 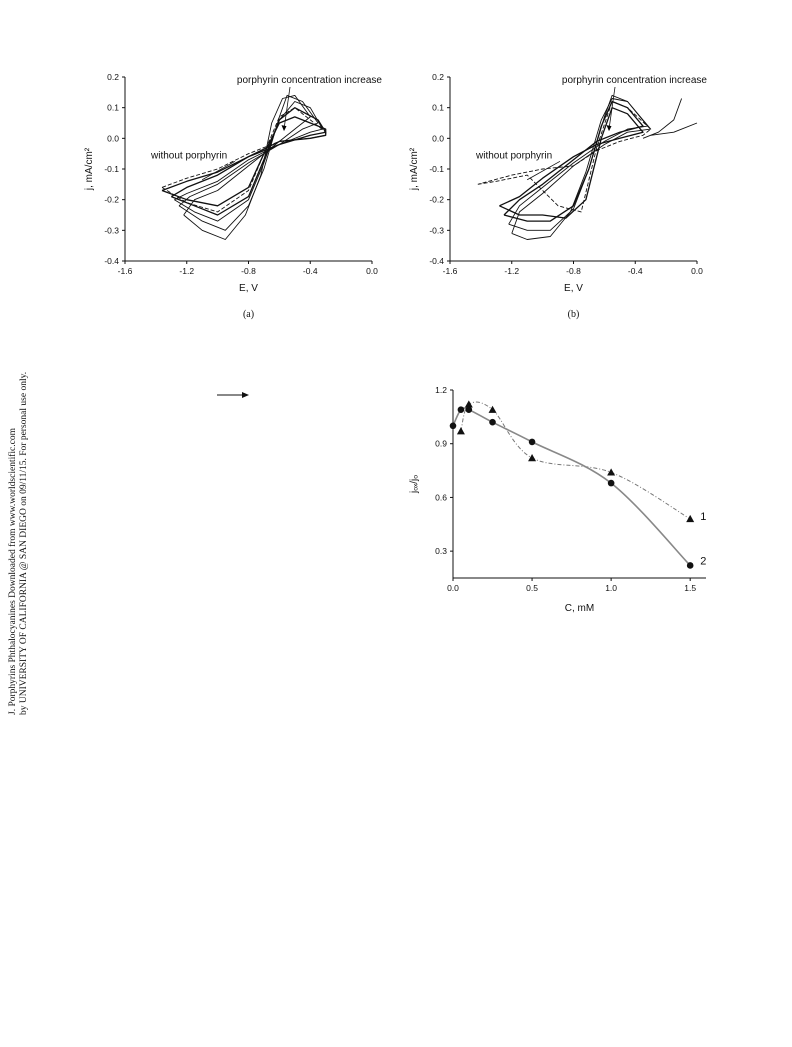 I want to click on x-tick-label: 1.5, so click(x=690, y=588).